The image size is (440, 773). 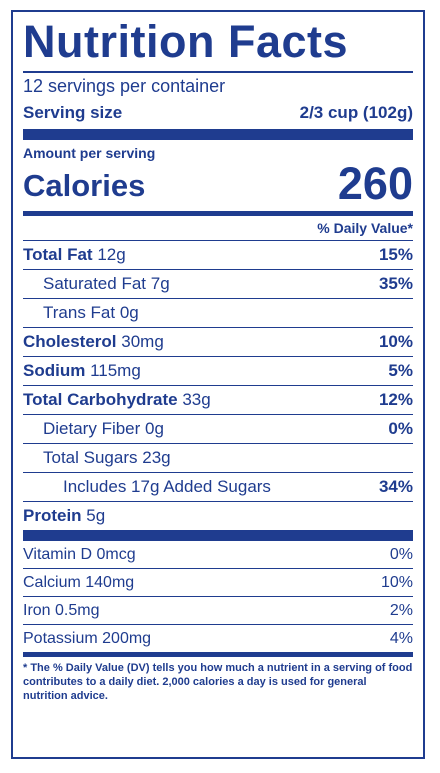 I want to click on daily-value-header: % Daily Value*, so click(x=365, y=228).